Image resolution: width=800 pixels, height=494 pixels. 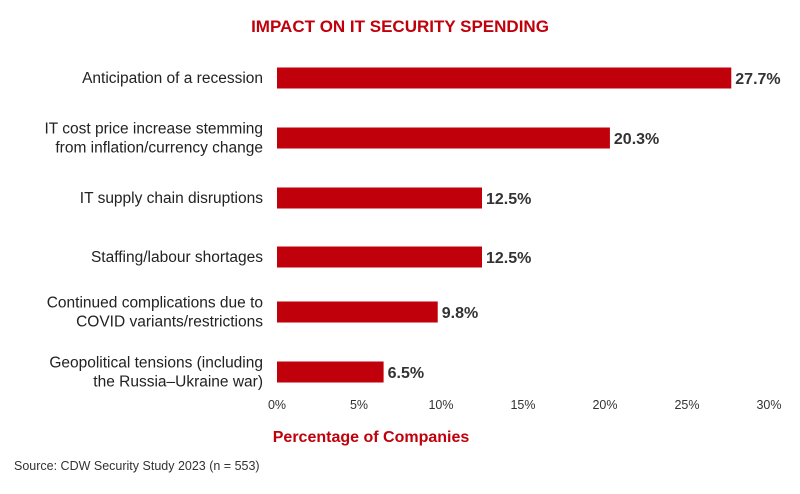 What do you see at coordinates (508, 199) in the screenshot?
I see `value-label-3: 12.5%` at bounding box center [508, 199].